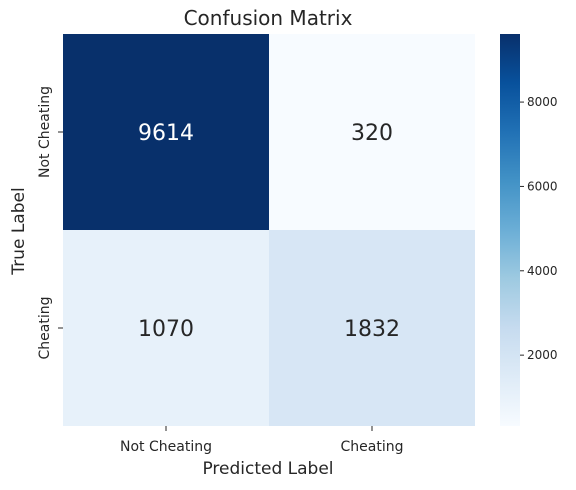  Describe the element at coordinates (542, 186) in the screenshot. I see `colorbar-tick-label: 6000` at that location.